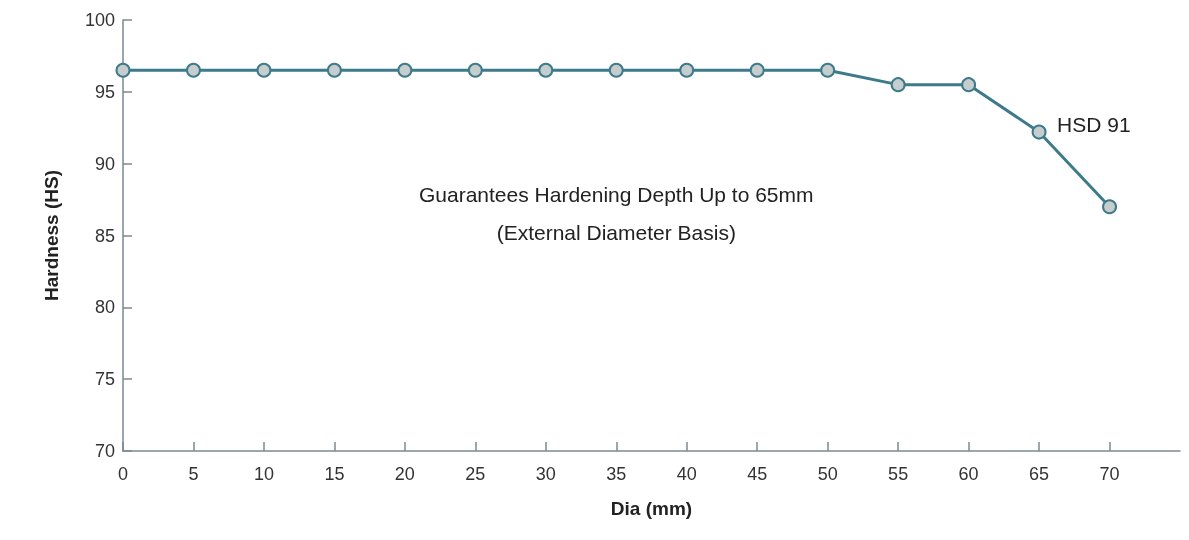 The image size is (1189, 540). I want to click on x-tick-label: 15, so click(334, 474).